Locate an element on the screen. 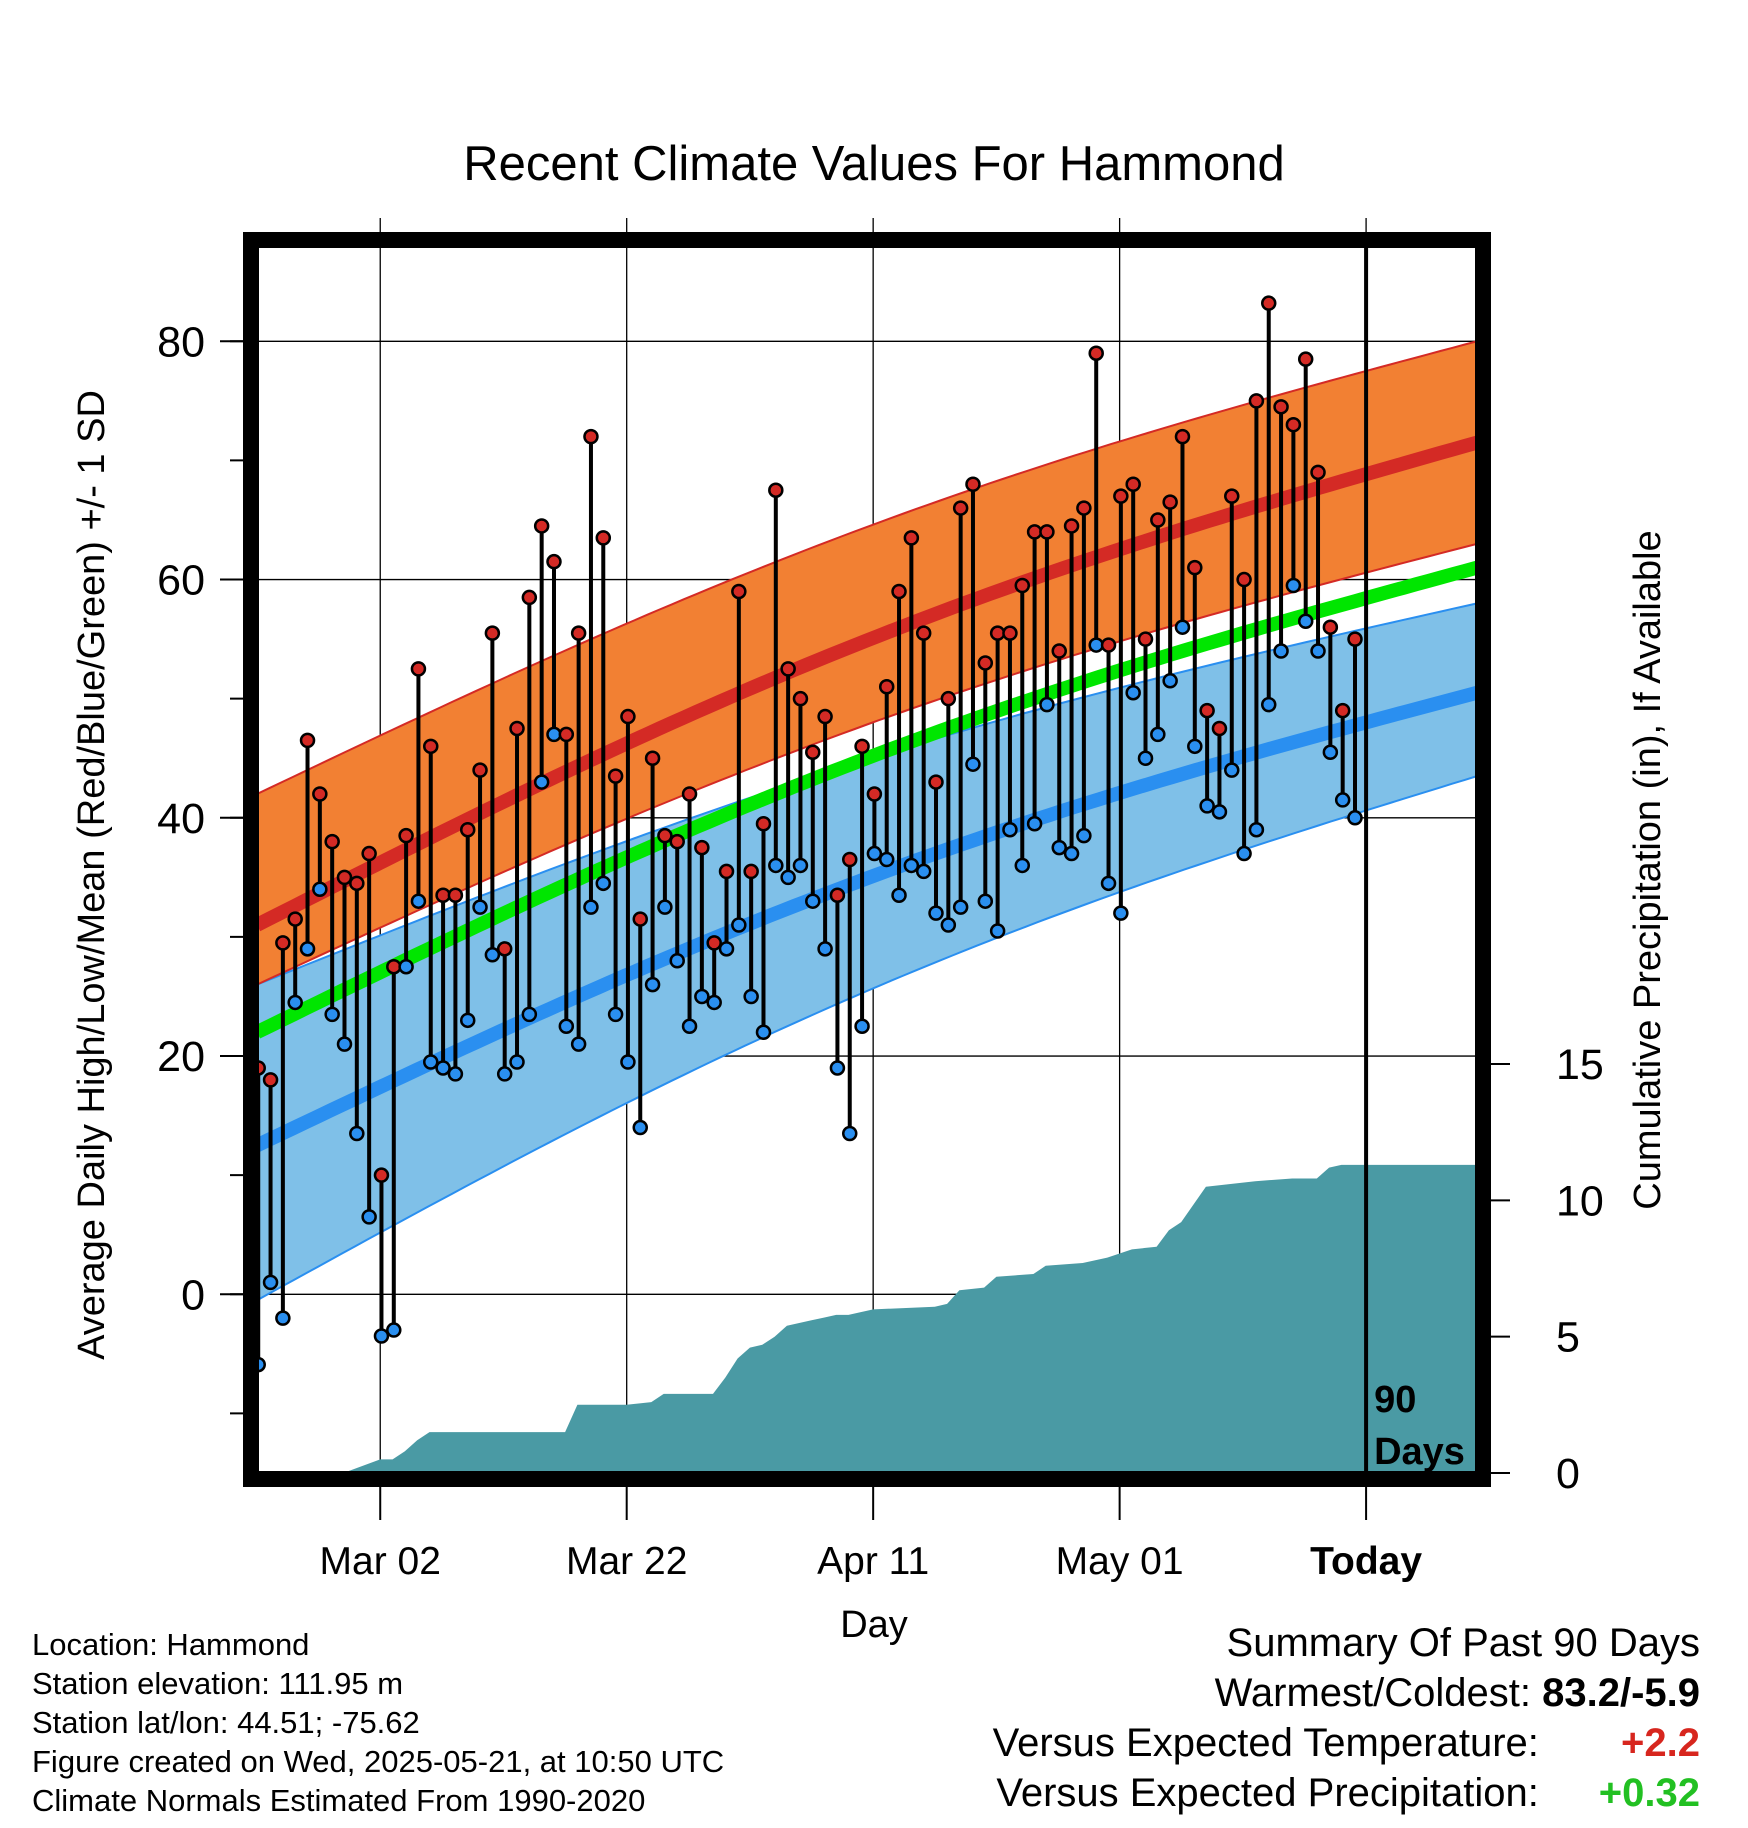 The width and height of the screenshot is (1748, 1828). y-tick-label: 20 is located at coordinates (181, 1057).